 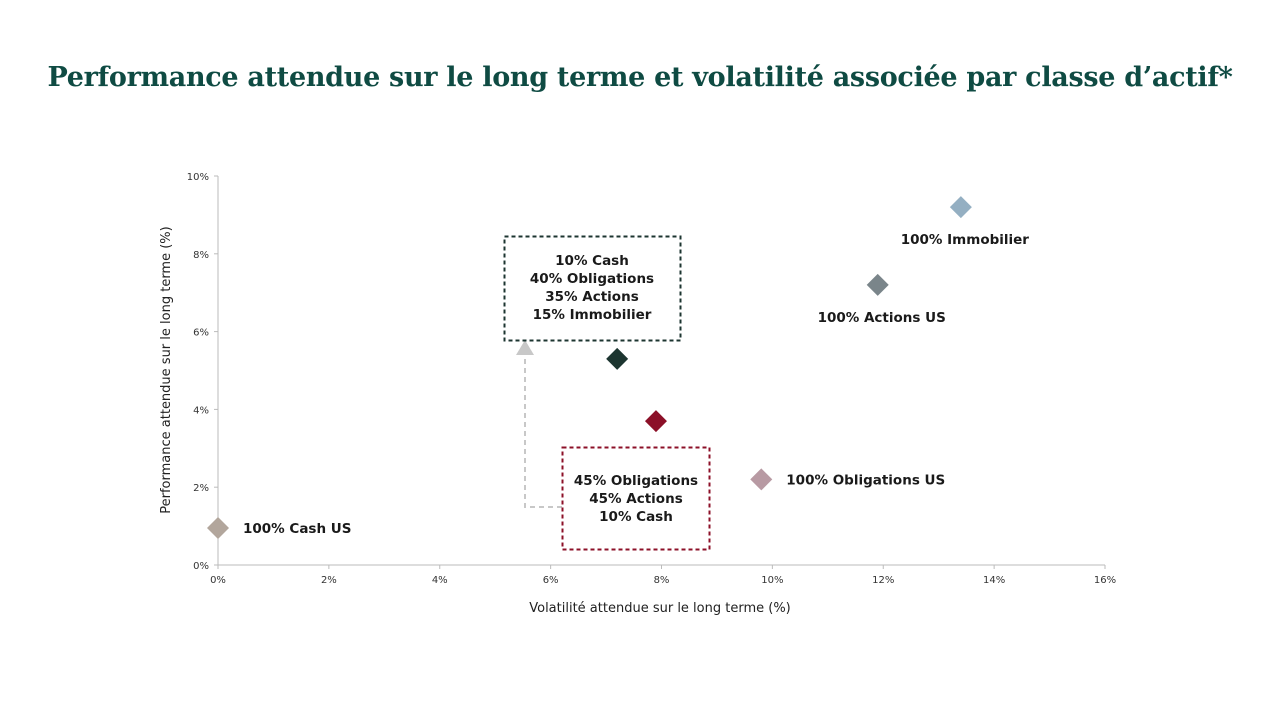 I want to click on y-tick-label: 0%, so click(x=201, y=566).